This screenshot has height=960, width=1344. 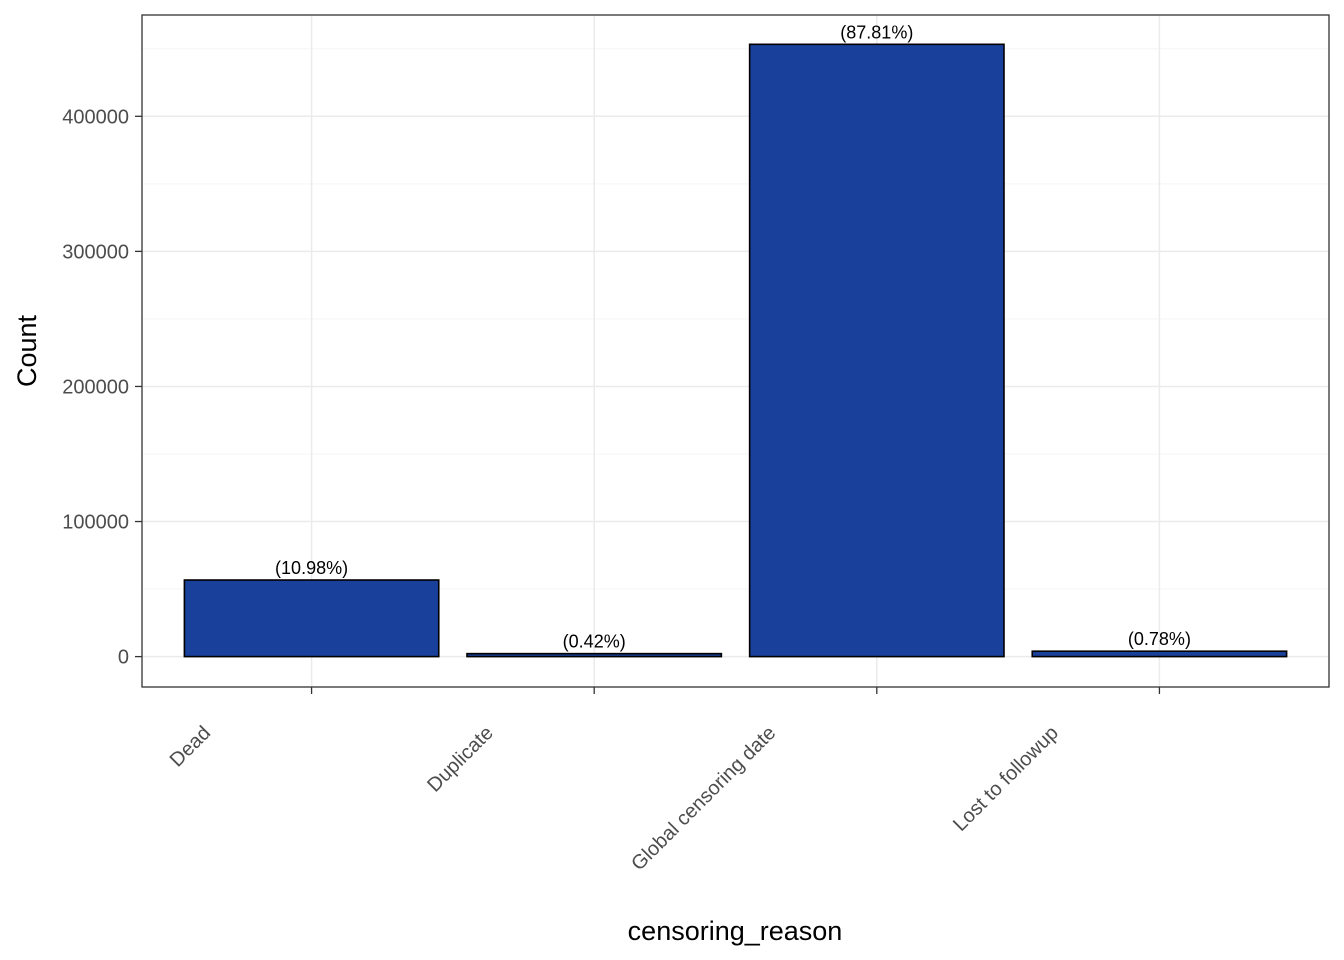 What do you see at coordinates (95, 252) in the screenshot?
I see `y-tick-label: 300000` at bounding box center [95, 252].